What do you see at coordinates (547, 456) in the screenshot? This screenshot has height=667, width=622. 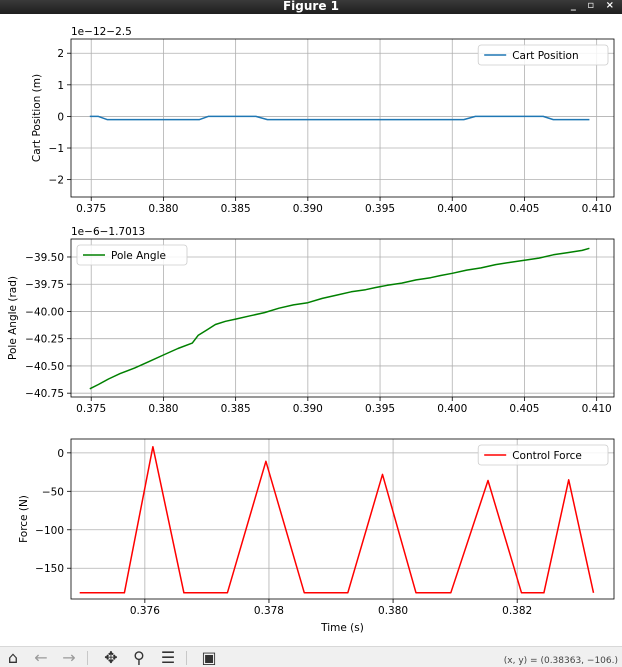 I see `legend-label: Control Force` at bounding box center [547, 456].